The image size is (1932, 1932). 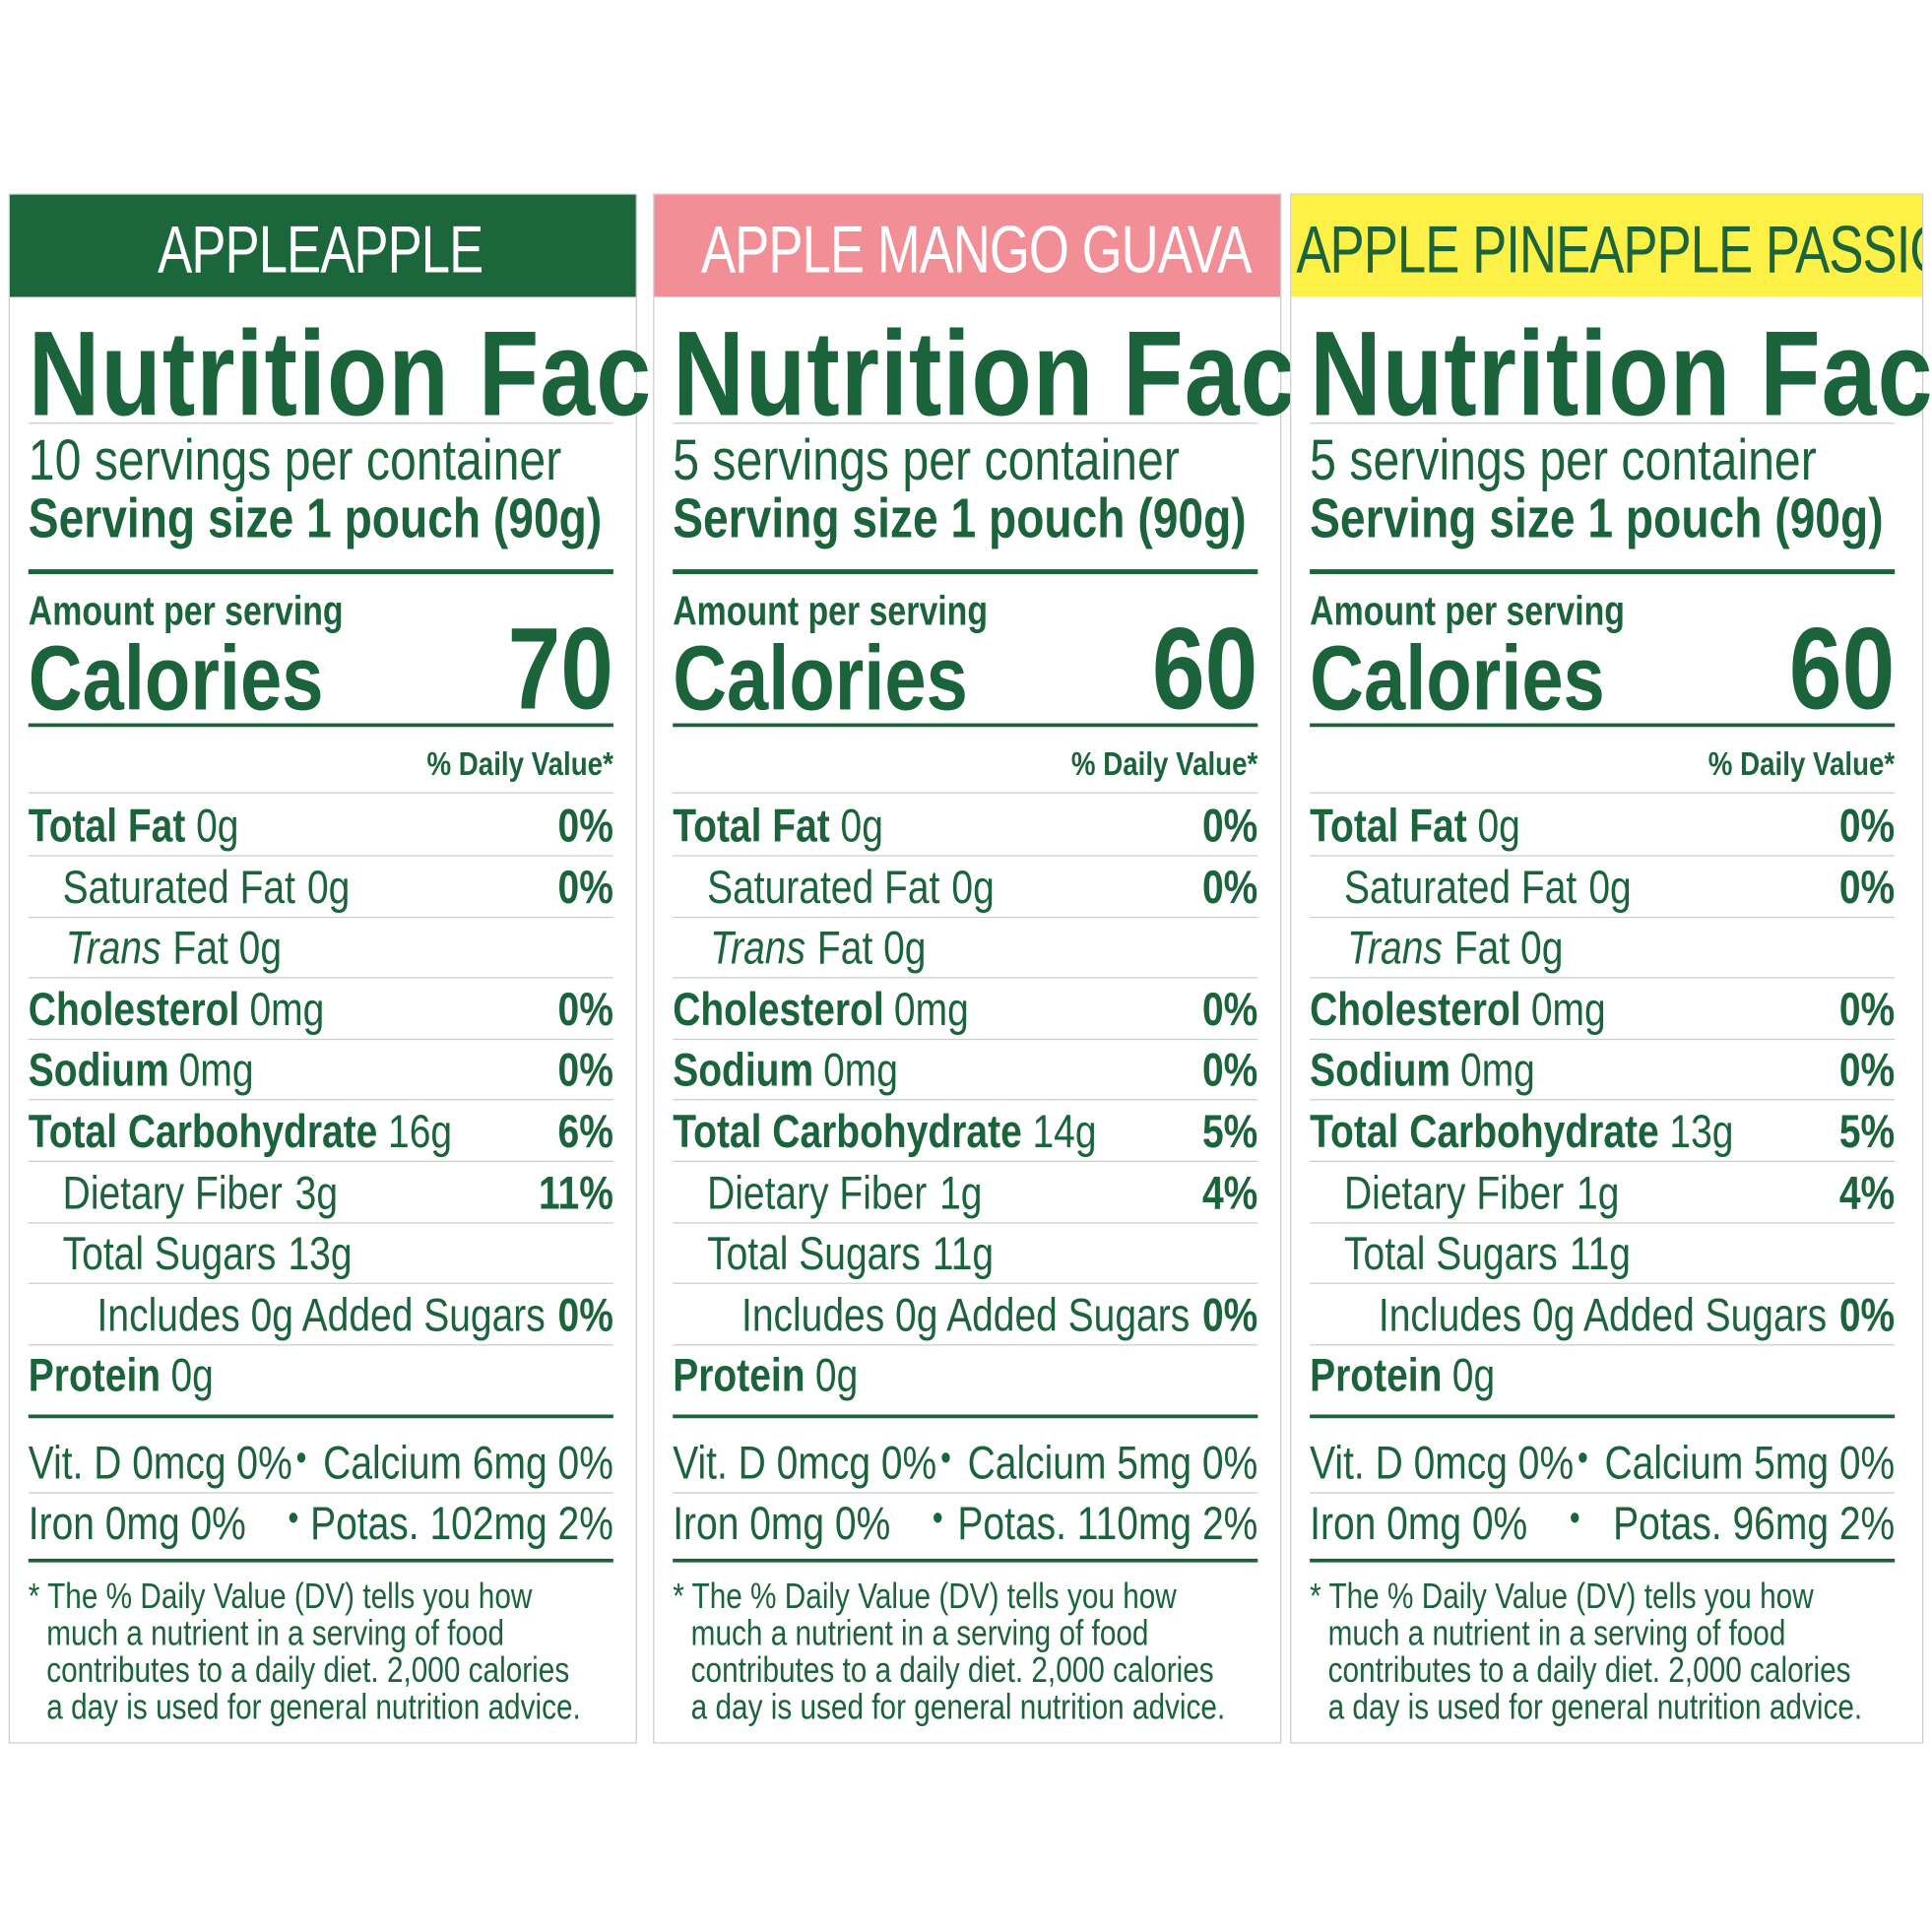 What do you see at coordinates (176, 678) in the screenshot?
I see `calories-label: Calories` at bounding box center [176, 678].